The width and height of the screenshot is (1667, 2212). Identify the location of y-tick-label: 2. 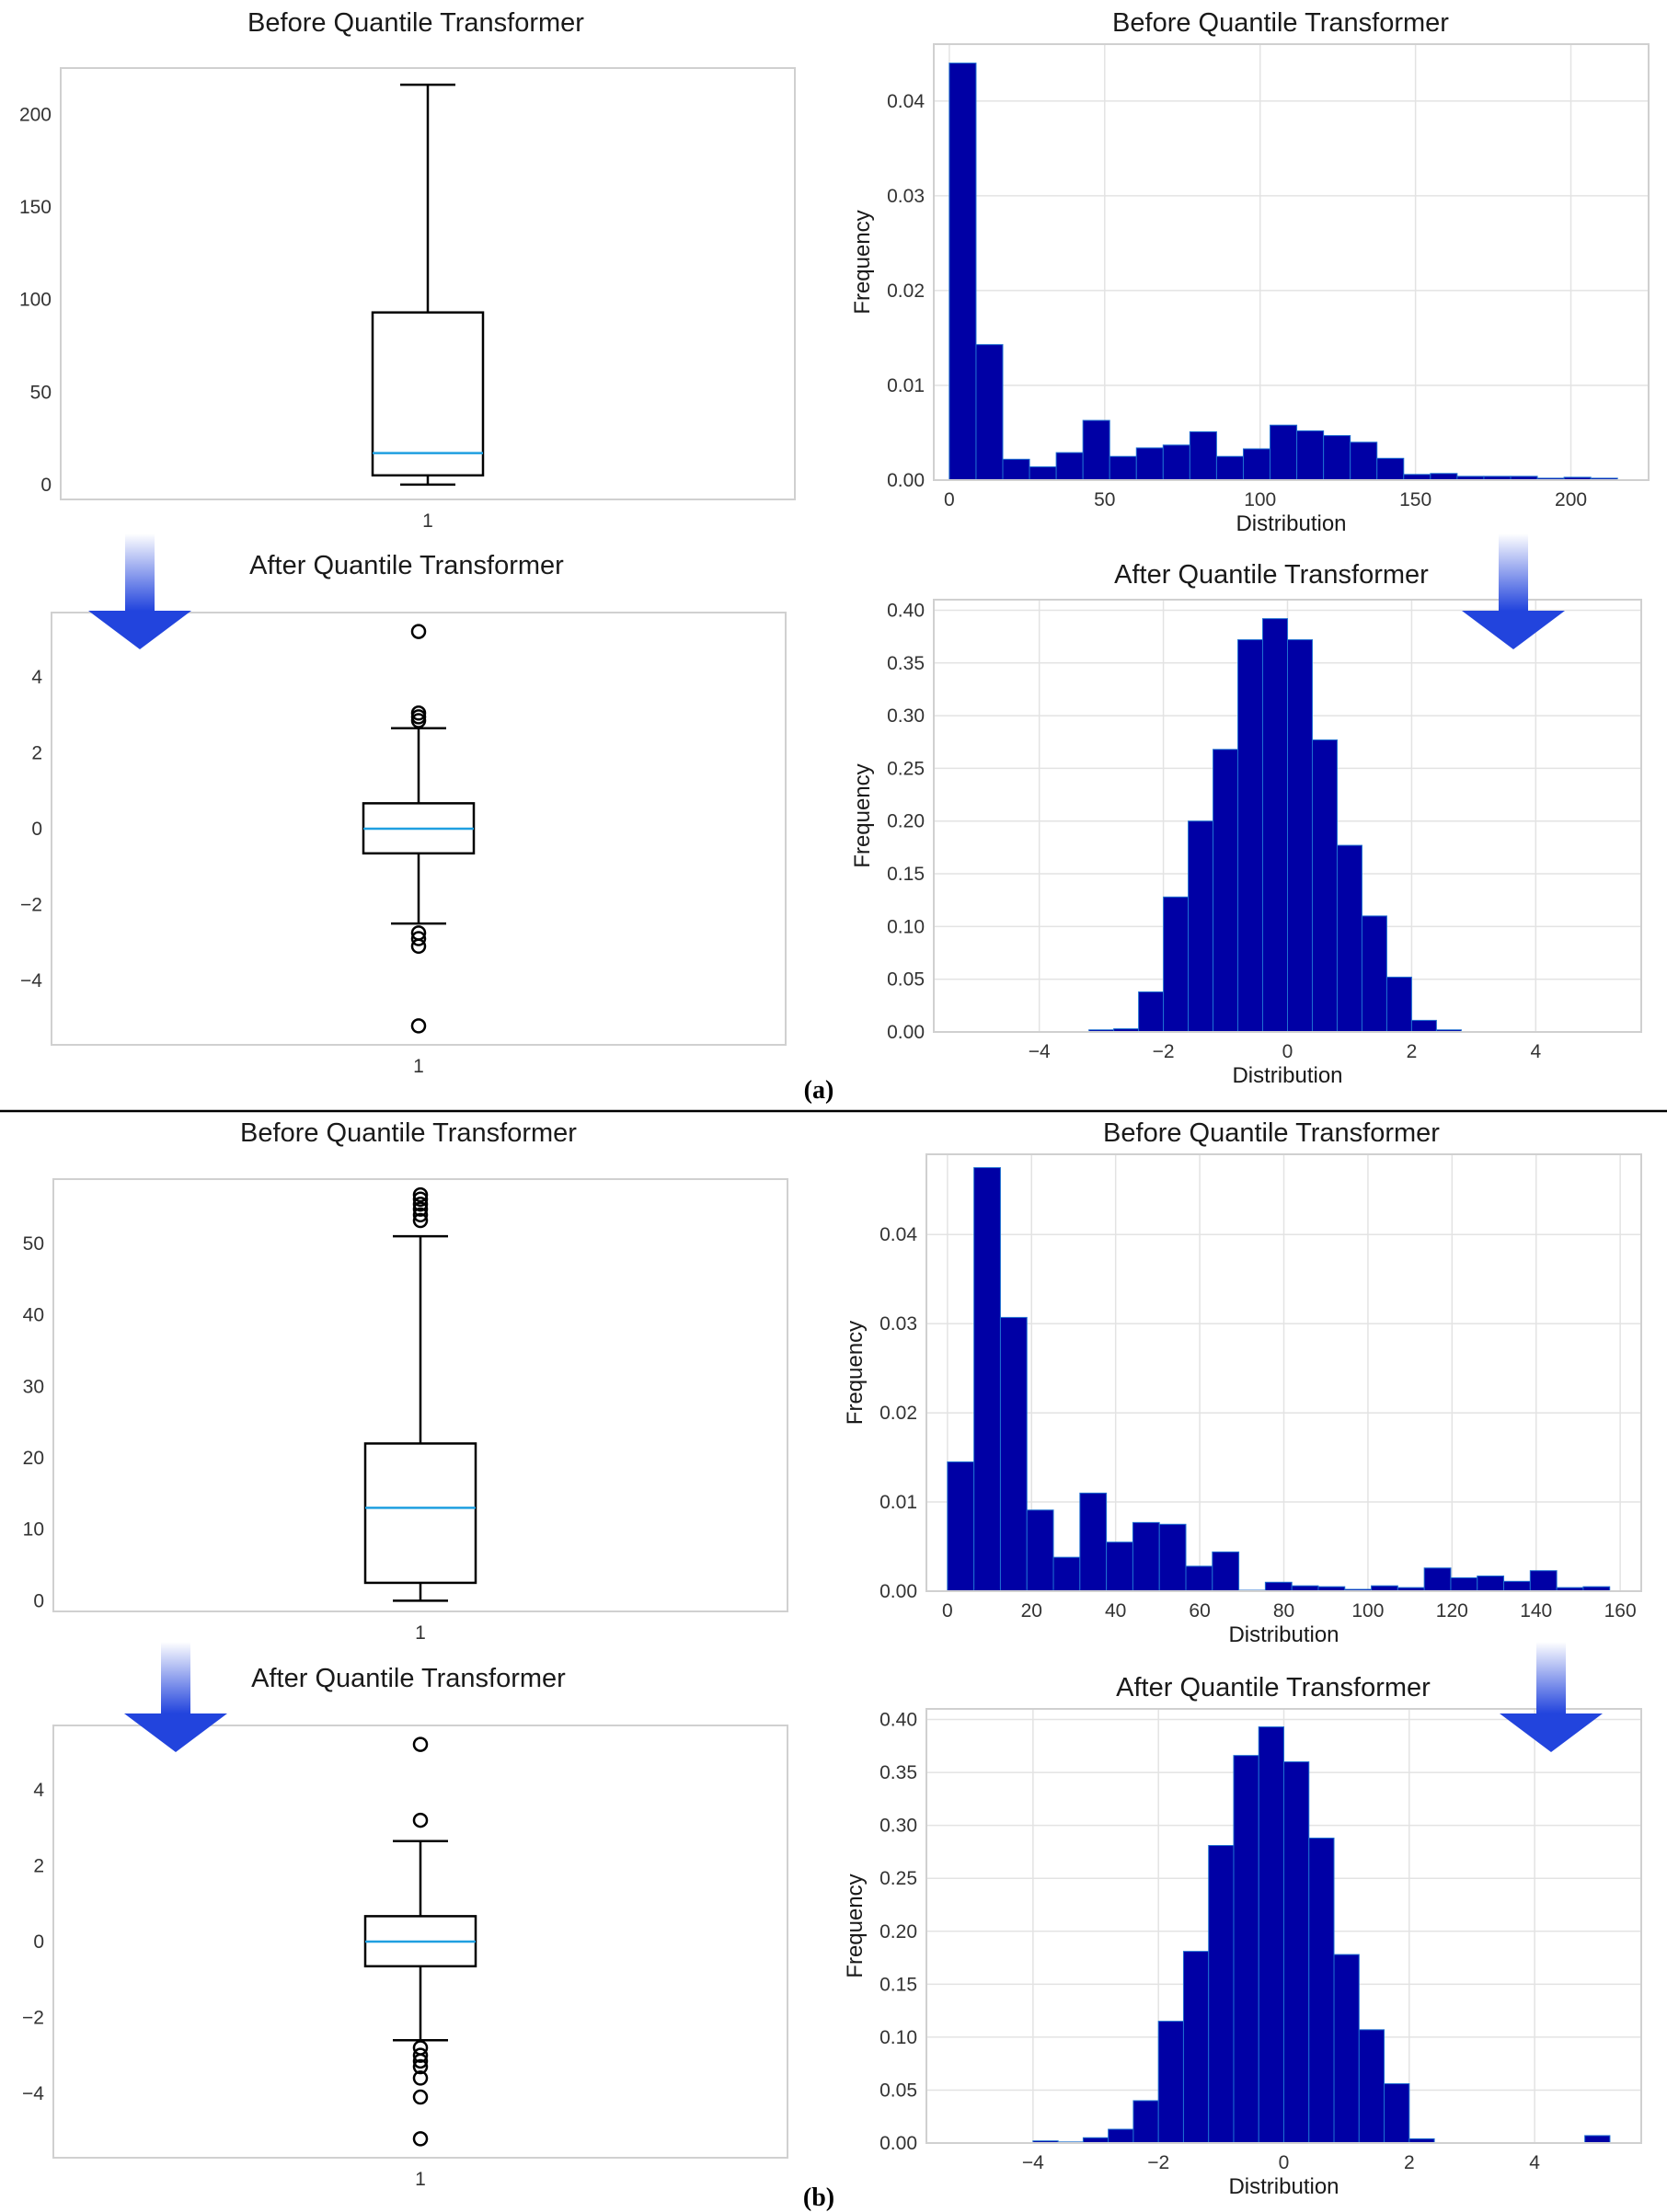
(36, 753).